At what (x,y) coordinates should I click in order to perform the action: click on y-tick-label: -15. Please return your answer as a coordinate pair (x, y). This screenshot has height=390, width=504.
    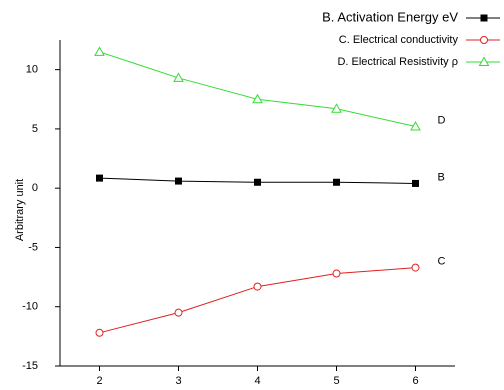
    Looking at the image, I should click on (30, 366).